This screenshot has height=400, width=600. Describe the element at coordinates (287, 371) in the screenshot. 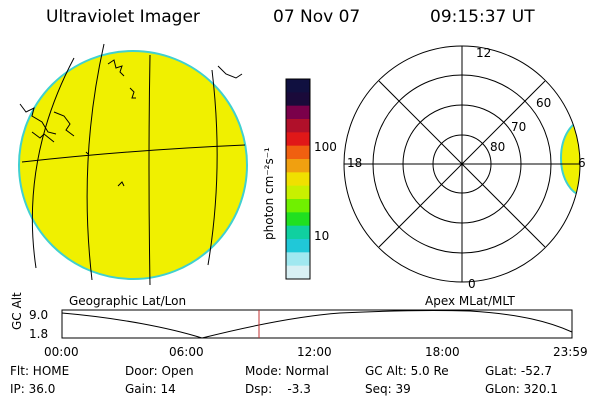

I see `info-mode: Mode: Normal` at that location.